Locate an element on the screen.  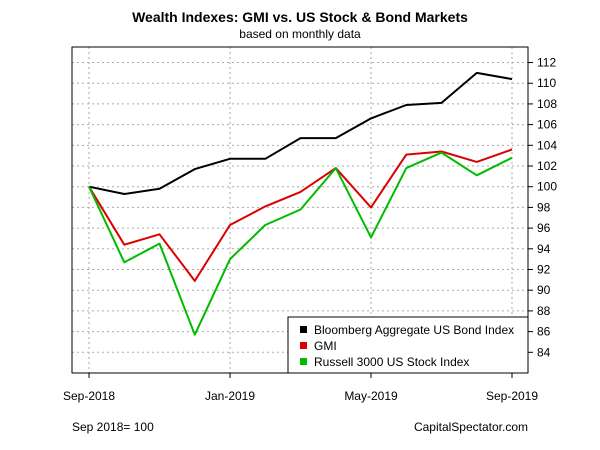
legend-swatch-gmi is located at coordinates (303, 345).